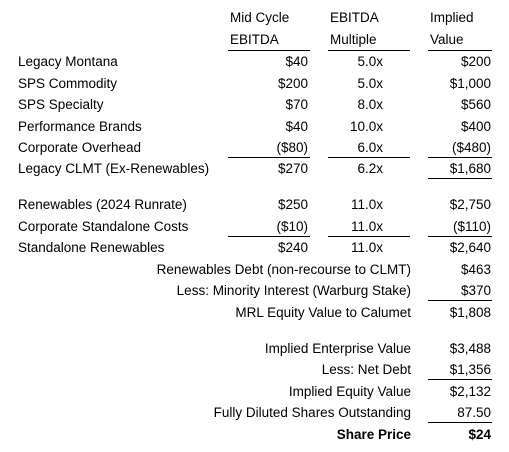 The height and width of the screenshot is (452, 509). Describe the element at coordinates (68, 61) in the screenshot. I see `segment-label: Legacy Montana` at that location.